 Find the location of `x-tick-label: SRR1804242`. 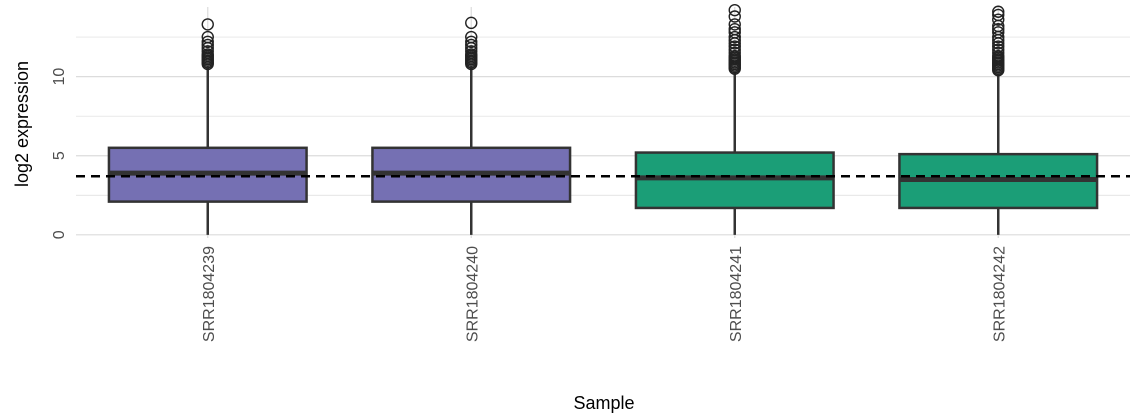

x-tick-label: SRR1804242 is located at coordinates (999, 294).